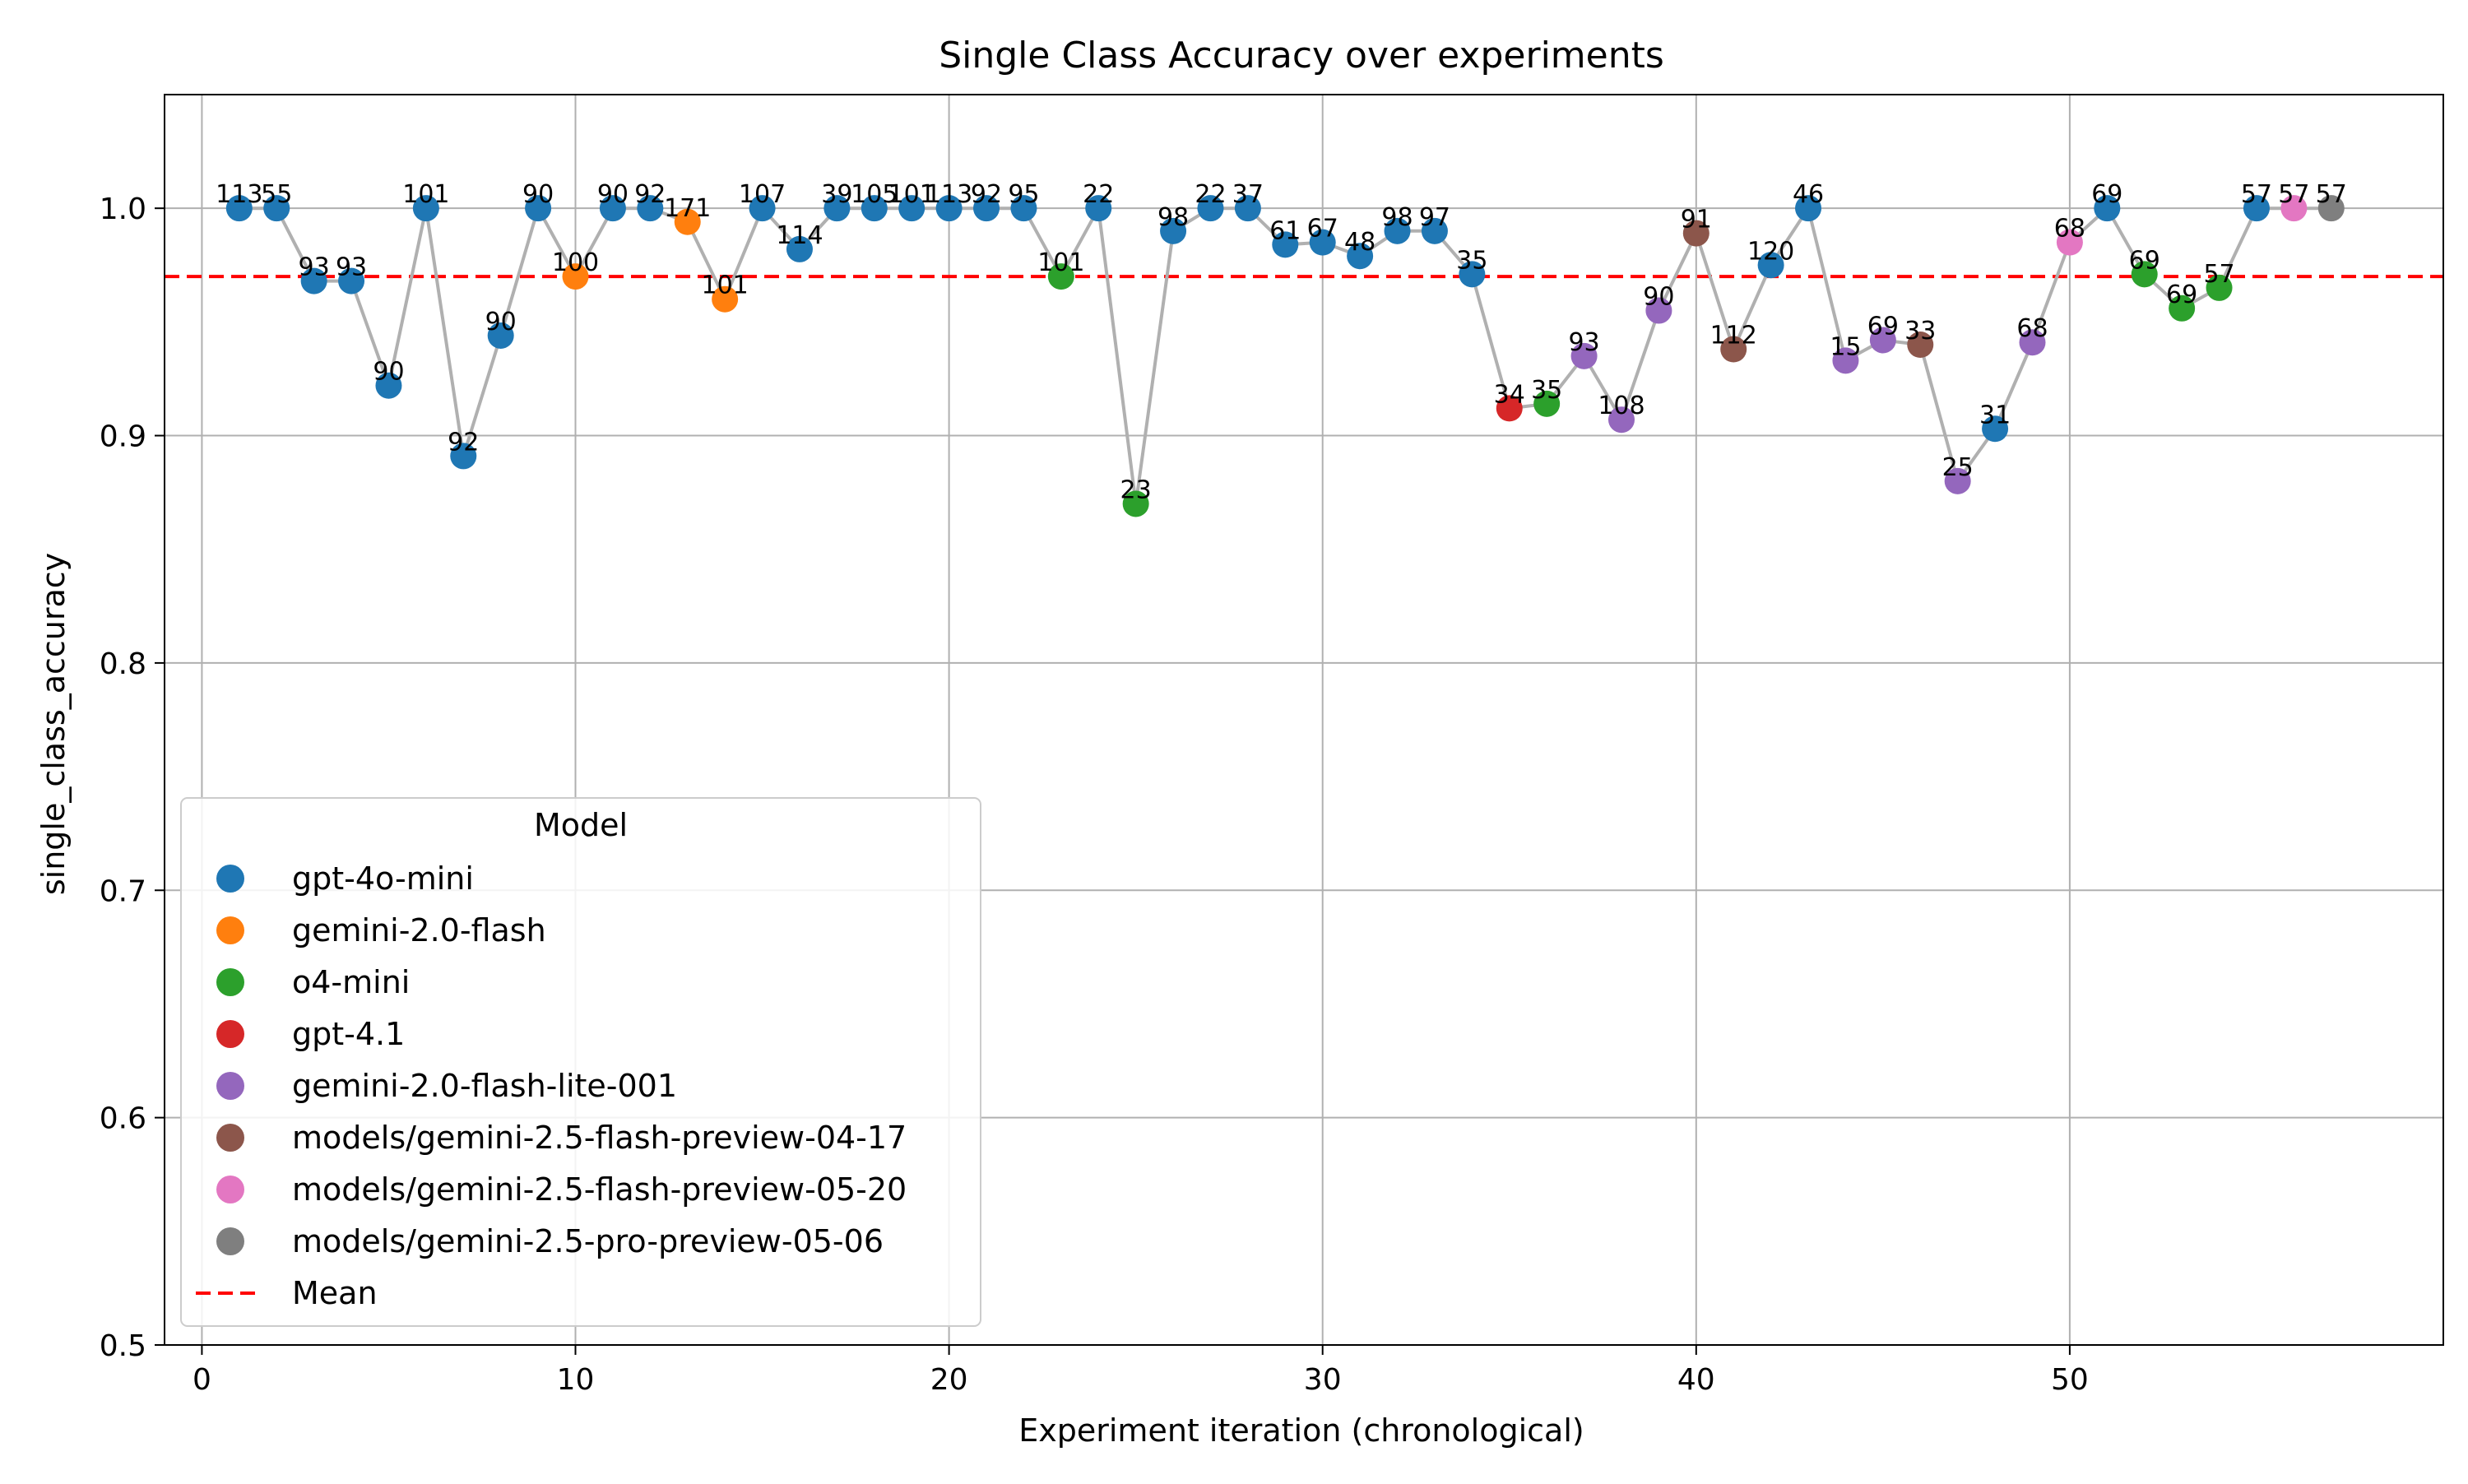 The width and height of the screenshot is (2468, 1484). Describe the element at coordinates (762, 194) in the screenshot. I see `data-label: 107` at that location.